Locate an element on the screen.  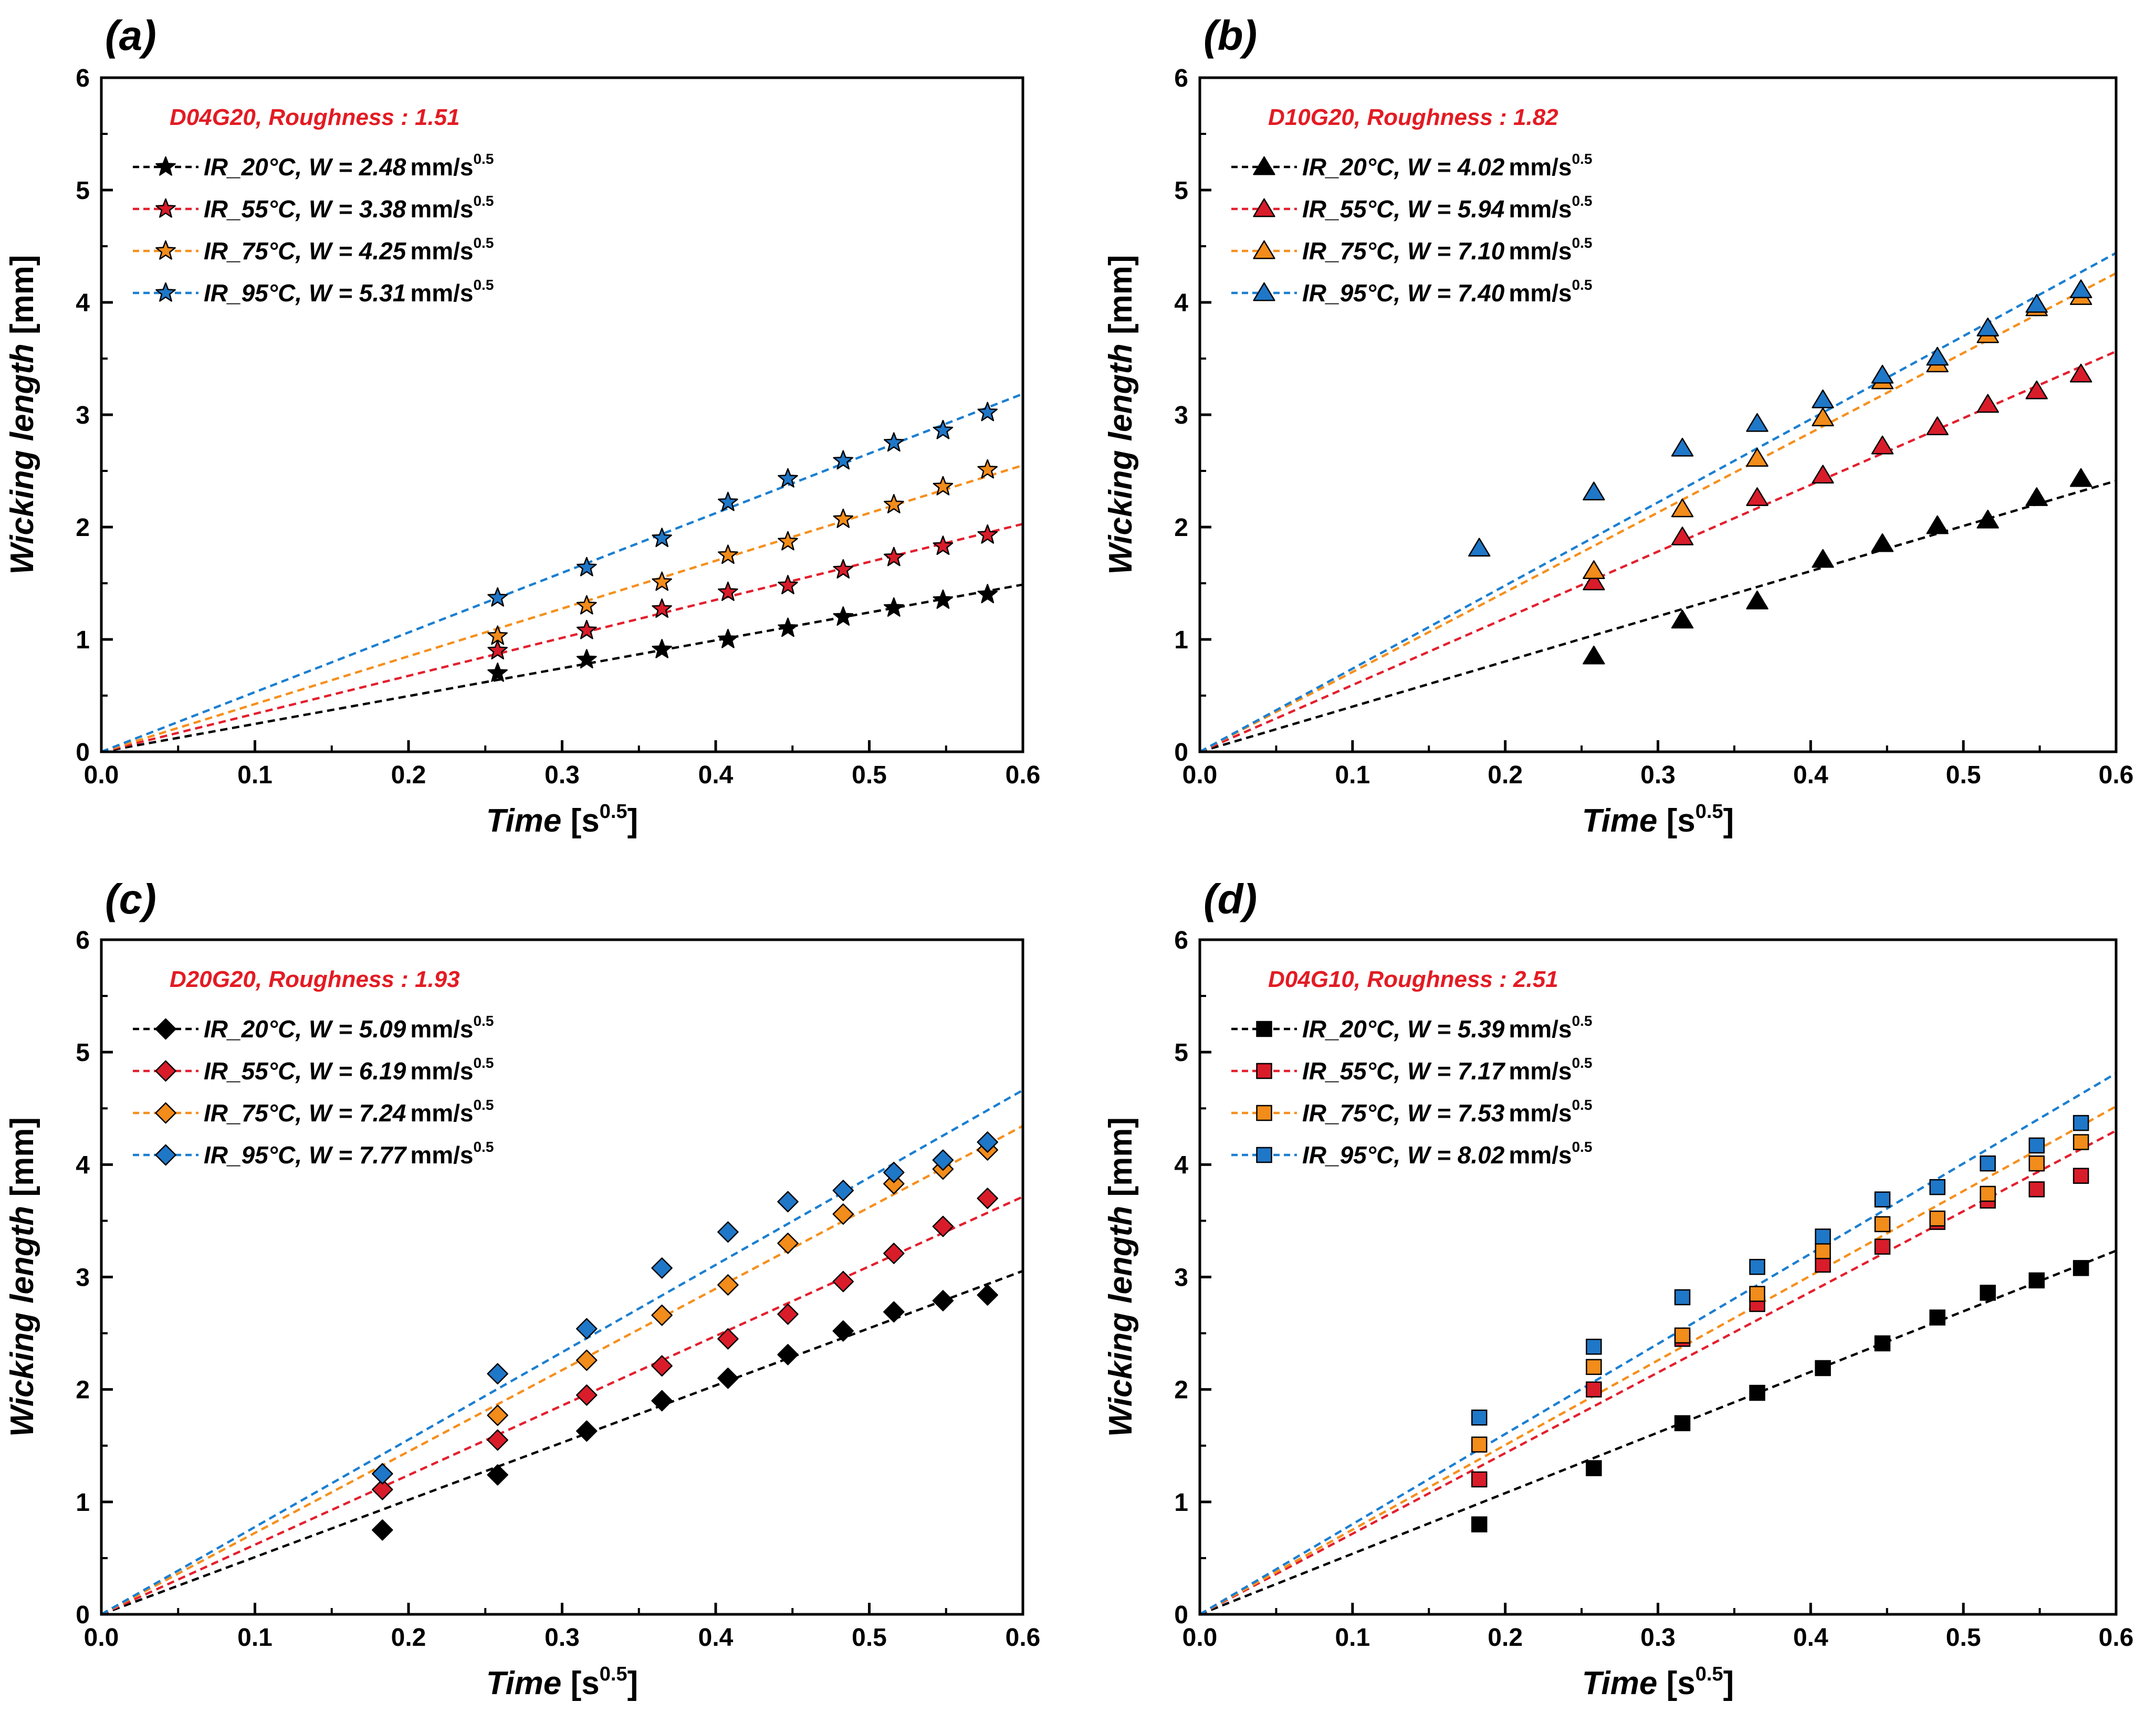
legend-label-75c: IR_75°C, W = 4.25 mm/s0.5 is located at coordinates (349, 250).